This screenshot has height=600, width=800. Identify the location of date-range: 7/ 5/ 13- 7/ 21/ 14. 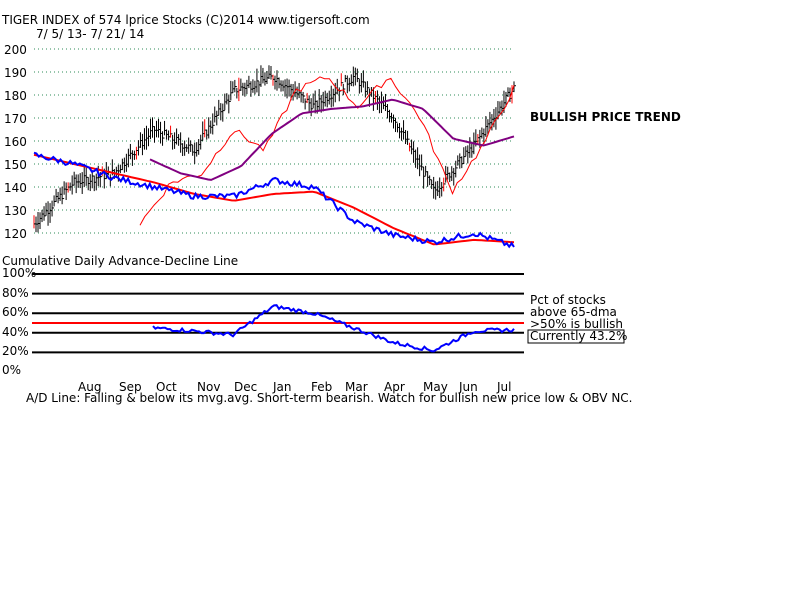
(90, 34).